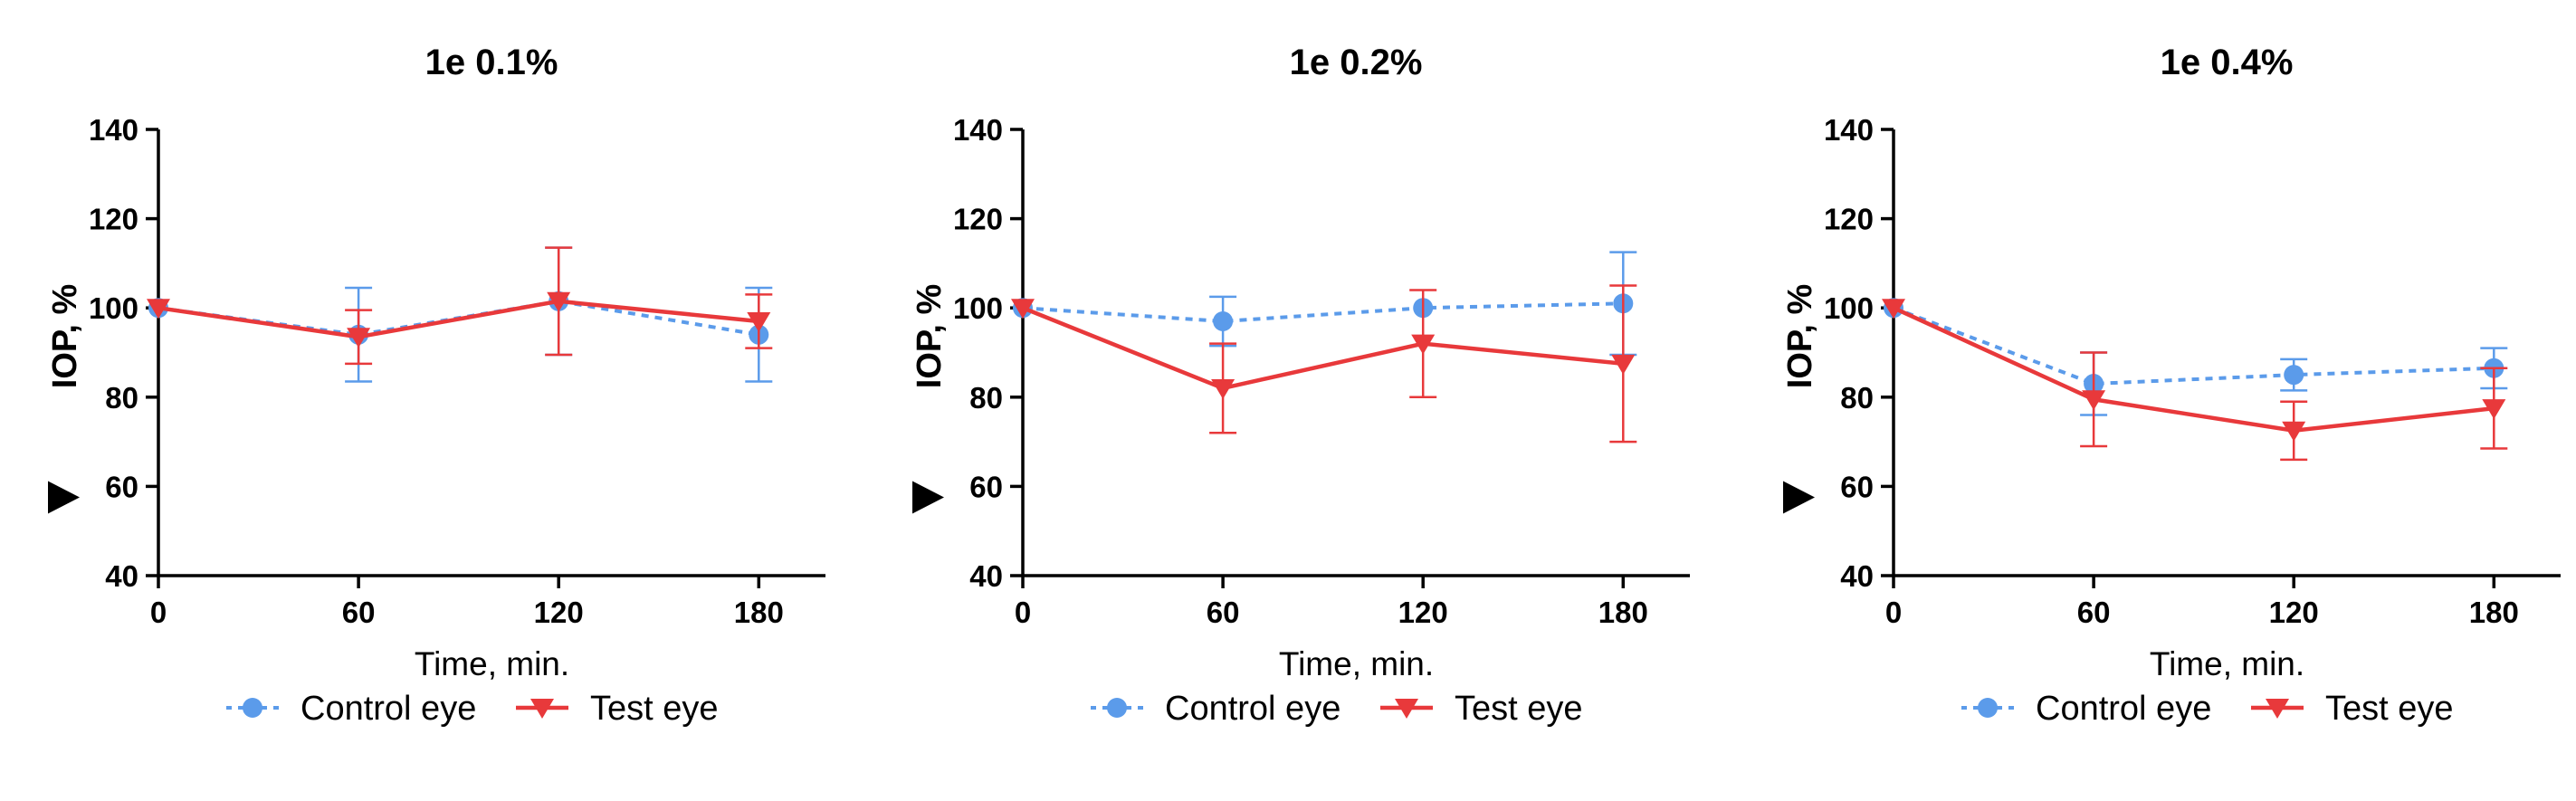 The height and width of the screenshot is (801, 2576). What do you see at coordinates (1357, 62) in the screenshot?
I see `panel-title: 1e 0.2%` at bounding box center [1357, 62].